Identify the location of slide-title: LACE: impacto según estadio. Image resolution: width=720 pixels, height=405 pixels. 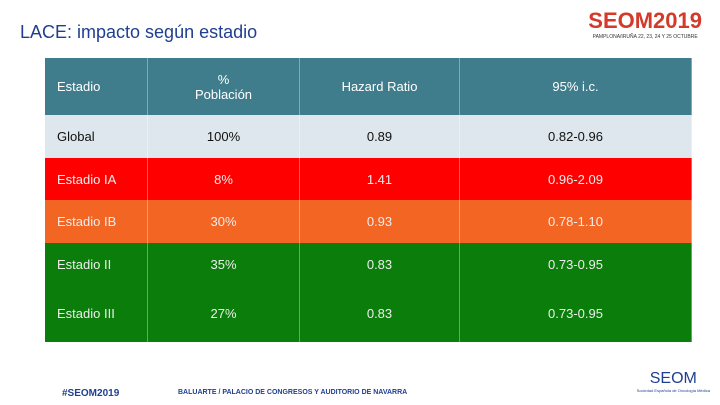
(139, 32).